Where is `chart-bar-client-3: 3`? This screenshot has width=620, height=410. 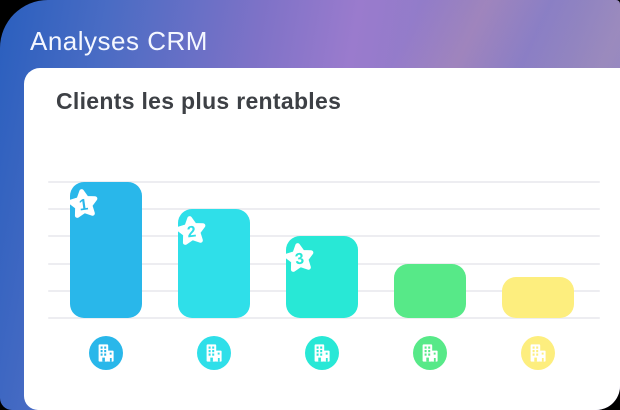
chart-bar-client-3: 3 is located at coordinates (321, 277).